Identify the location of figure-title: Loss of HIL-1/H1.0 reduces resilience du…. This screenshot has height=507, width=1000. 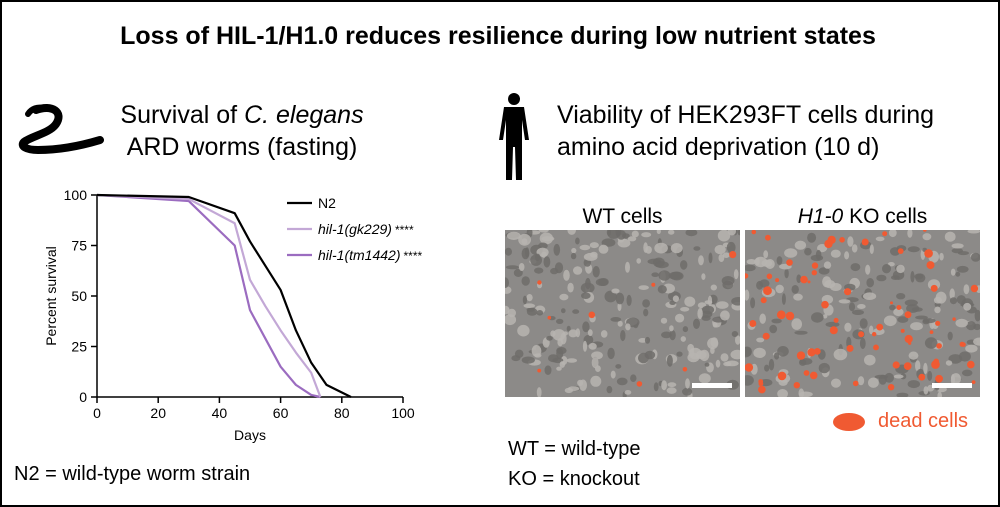
(498, 36).